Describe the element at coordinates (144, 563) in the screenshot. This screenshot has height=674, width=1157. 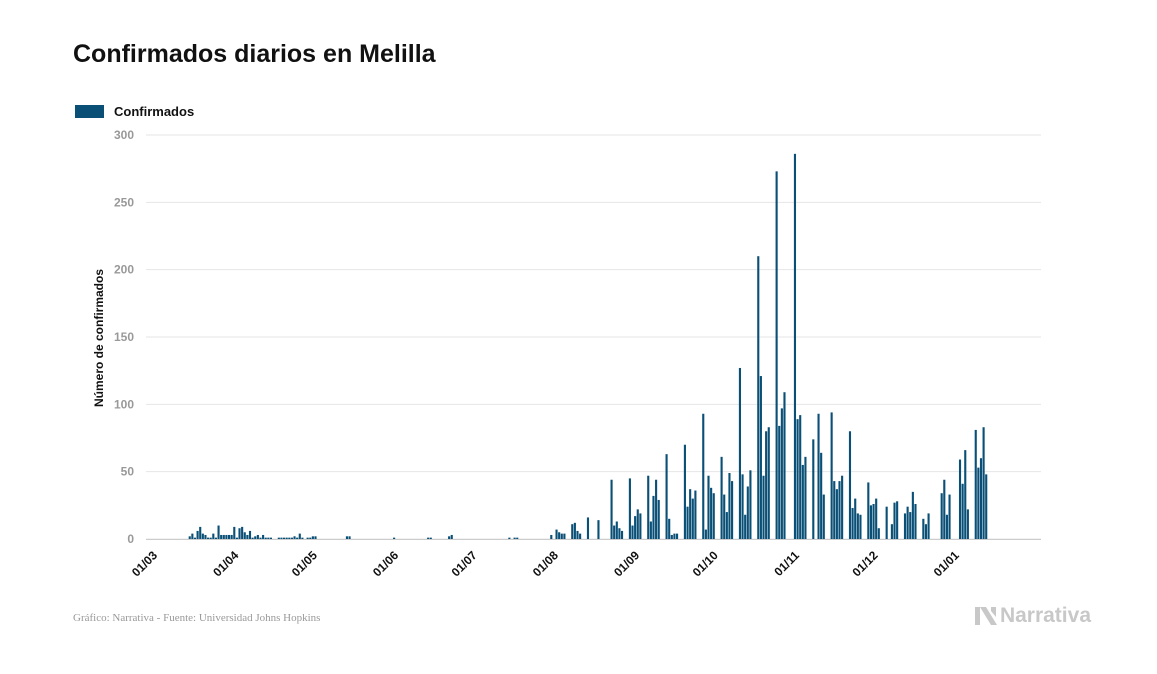
I see `x-tick-label: 01/03` at that location.